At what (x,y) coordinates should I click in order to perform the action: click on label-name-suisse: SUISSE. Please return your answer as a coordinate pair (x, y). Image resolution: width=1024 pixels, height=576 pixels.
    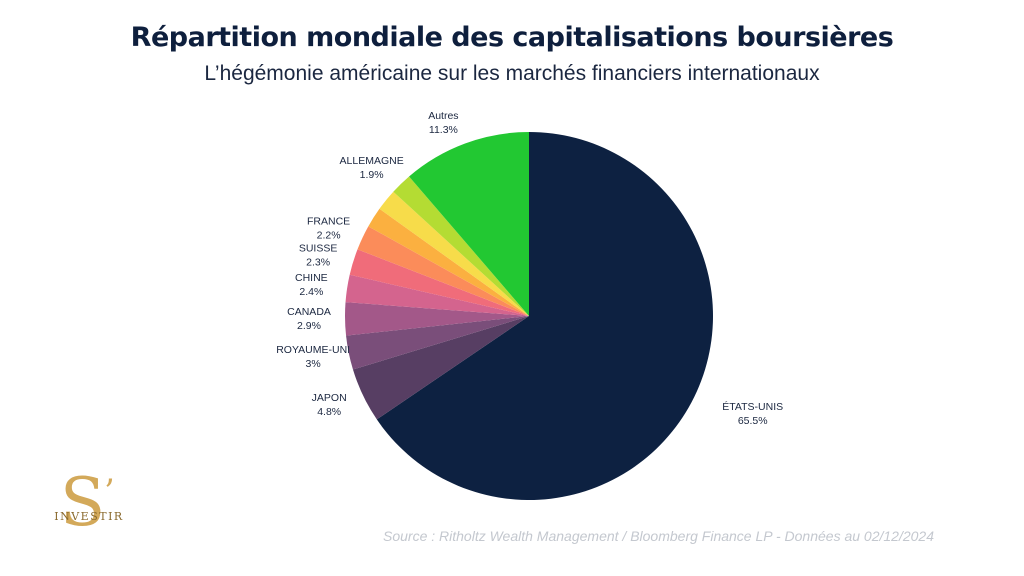
    Looking at the image, I should click on (318, 248).